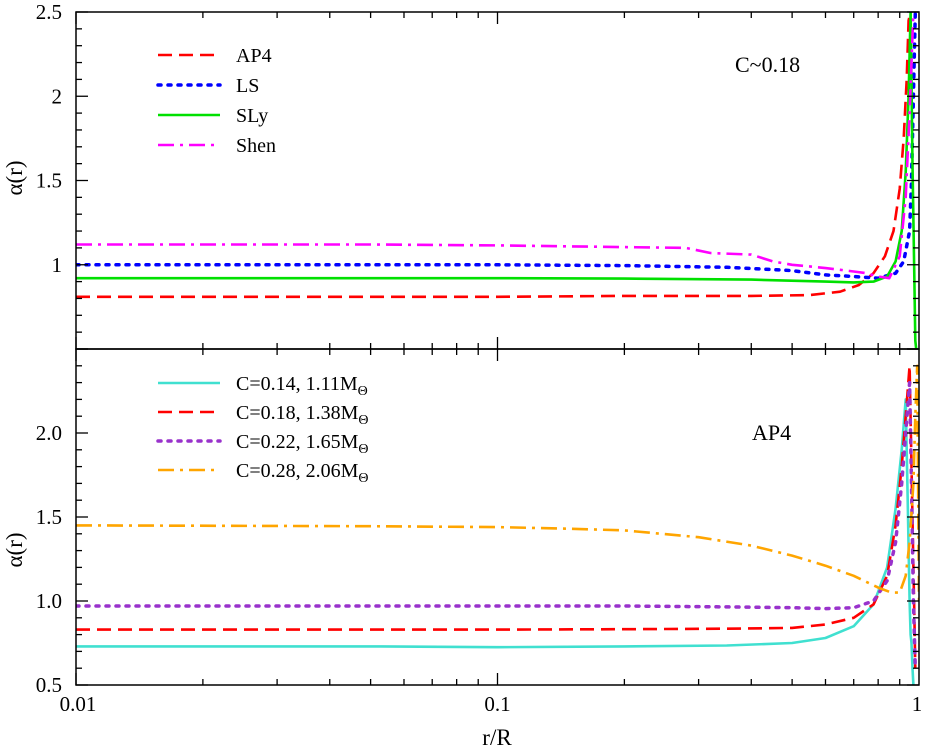 The width and height of the screenshot is (926, 749). Describe the element at coordinates (49, 601) in the screenshot. I see `bot-y-tick-label: 1.0` at that location.